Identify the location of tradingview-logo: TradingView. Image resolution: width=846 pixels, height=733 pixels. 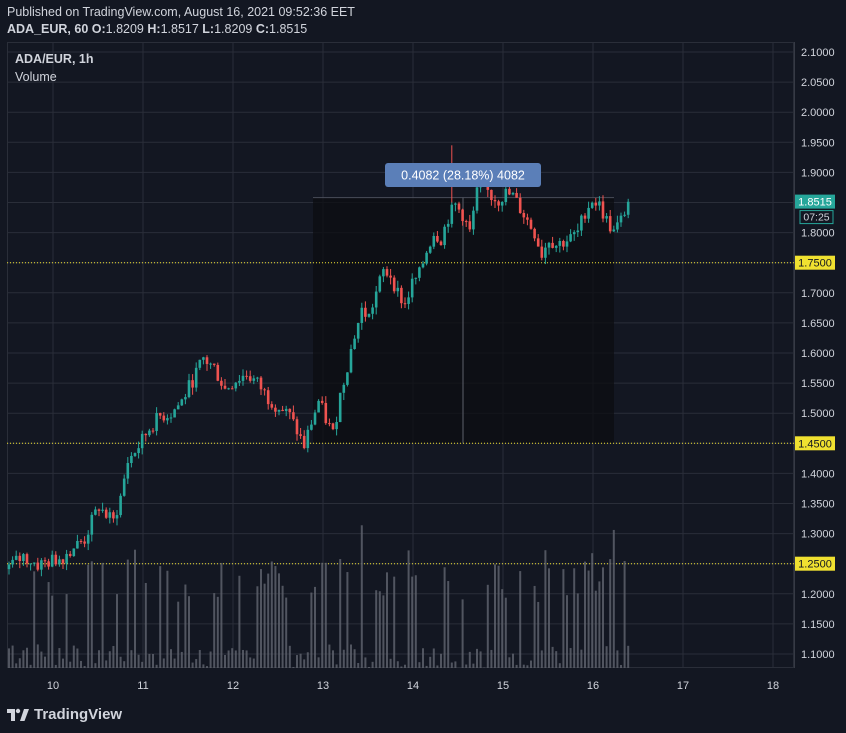
(64, 714).